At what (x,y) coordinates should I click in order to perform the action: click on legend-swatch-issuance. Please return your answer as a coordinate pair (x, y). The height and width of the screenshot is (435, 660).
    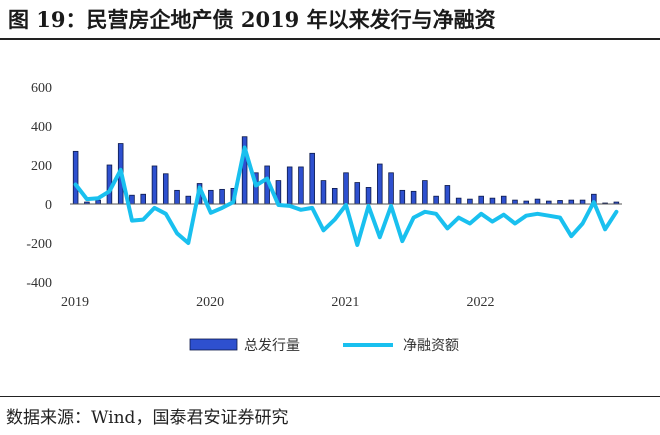
    Looking at the image, I should click on (213, 344).